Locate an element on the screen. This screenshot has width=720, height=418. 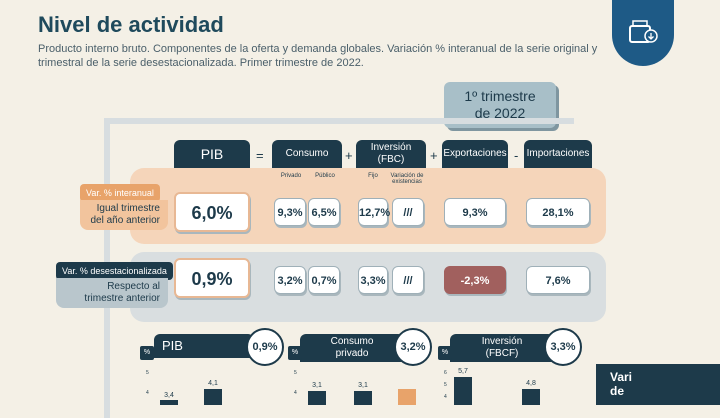
existencias-label: Variación de existencias is located at coordinates (407, 179).